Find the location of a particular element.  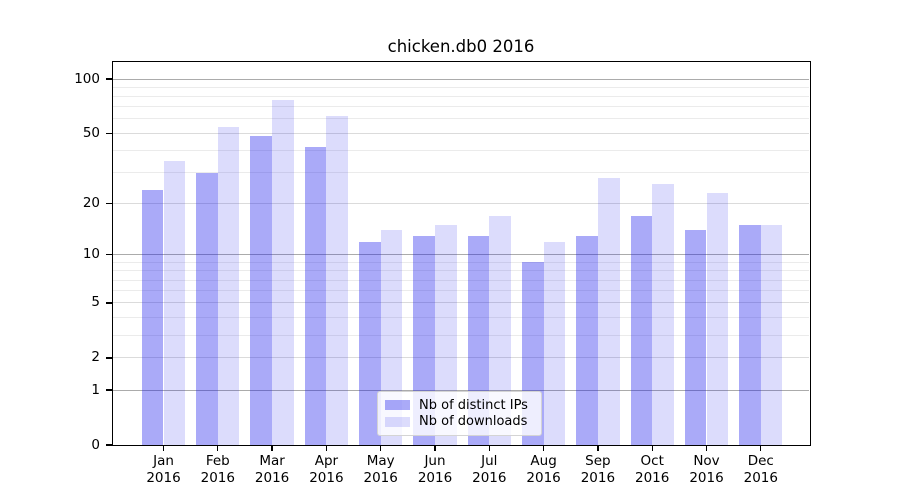

x-tick-mark-may is located at coordinates (381, 448).